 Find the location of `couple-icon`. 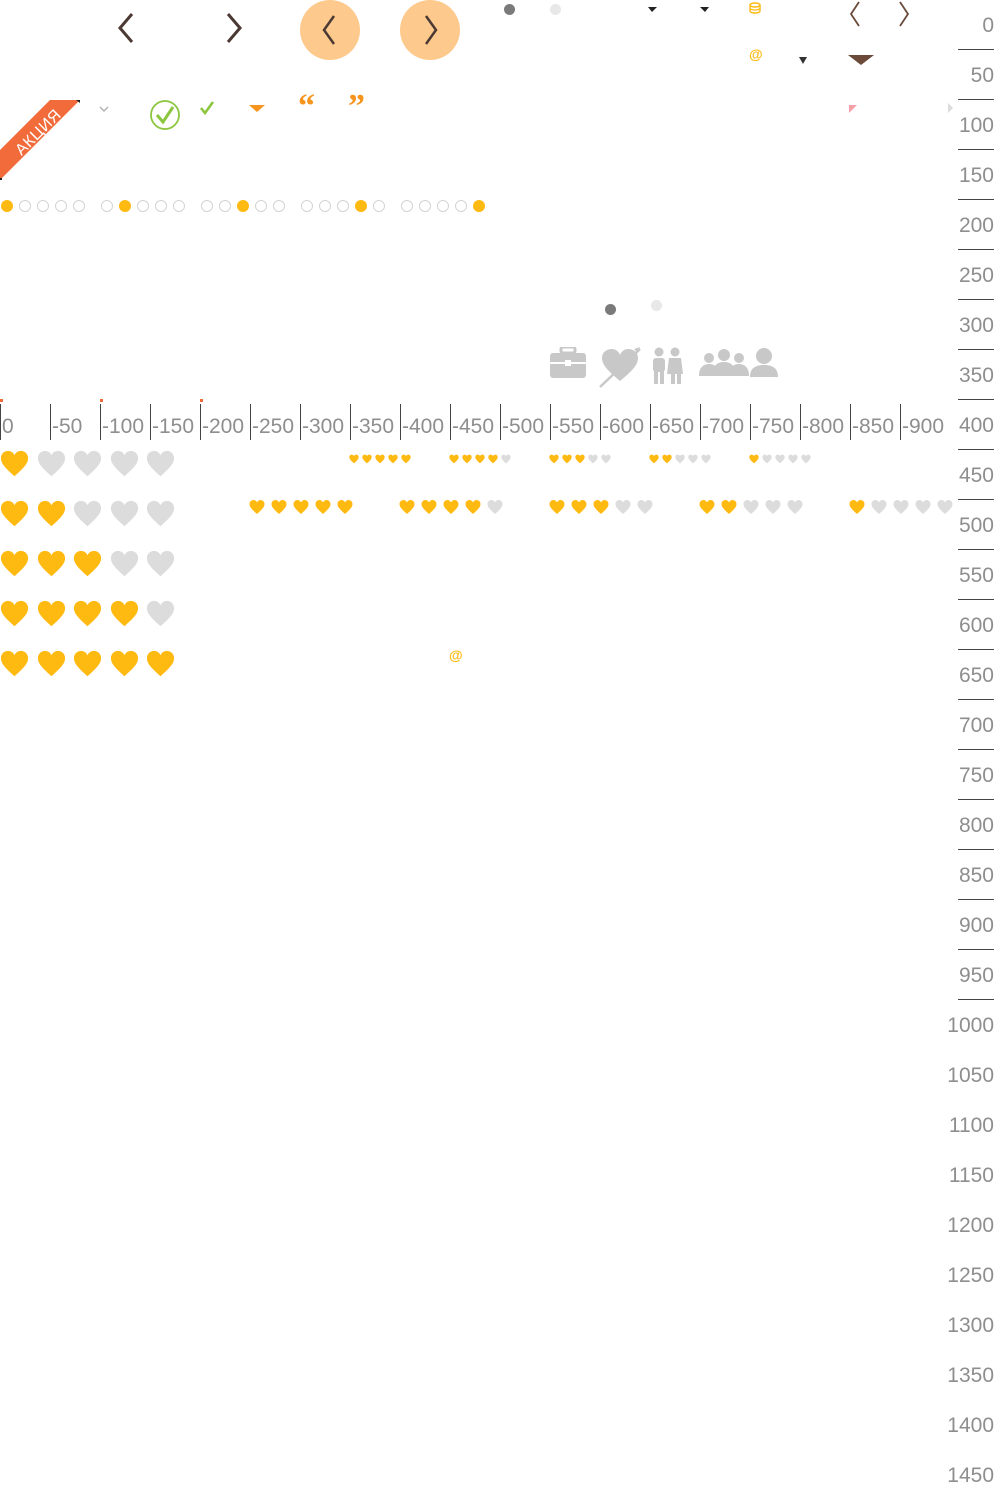

couple-icon is located at coordinates (667, 368).